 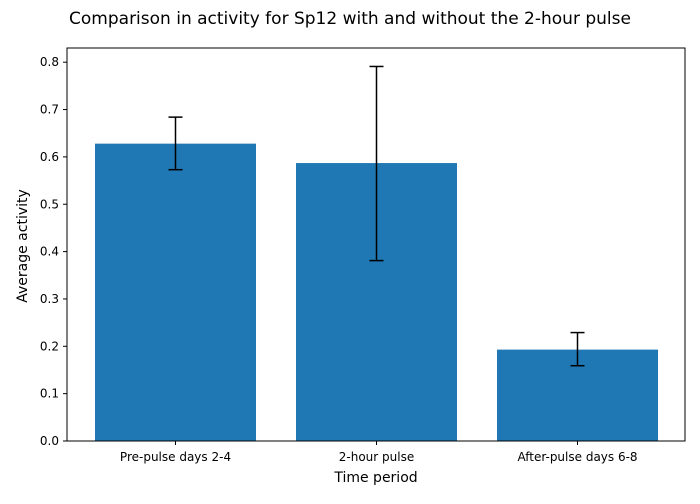 What do you see at coordinates (375, 478) in the screenshot?
I see `x-axis-label: Time period` at bounding box center [375, 478].